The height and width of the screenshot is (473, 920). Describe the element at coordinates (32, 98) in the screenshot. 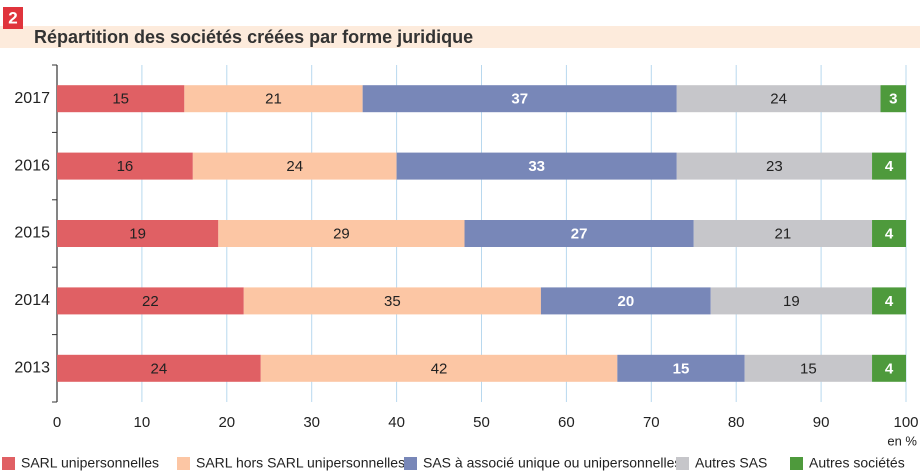

I see `y-tick-label: 2017` at that location.